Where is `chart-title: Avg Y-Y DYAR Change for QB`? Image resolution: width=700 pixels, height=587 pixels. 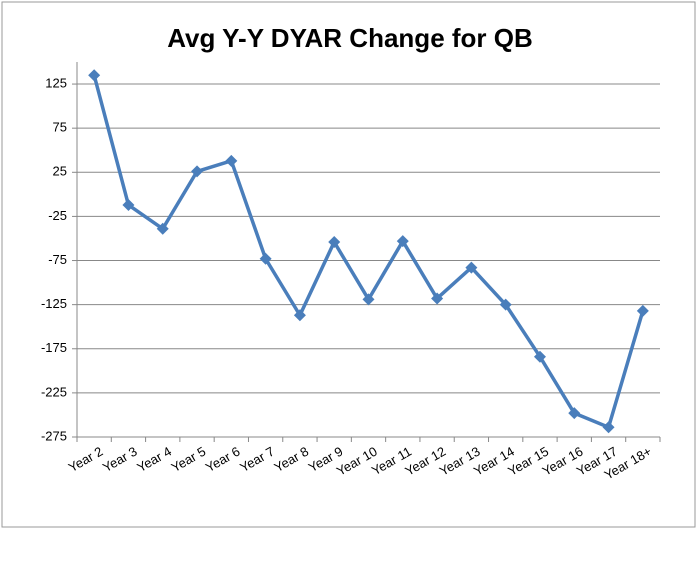 chart-title: Avg Y-Y DYAR Change for QB is located at coordinates (350, 38).